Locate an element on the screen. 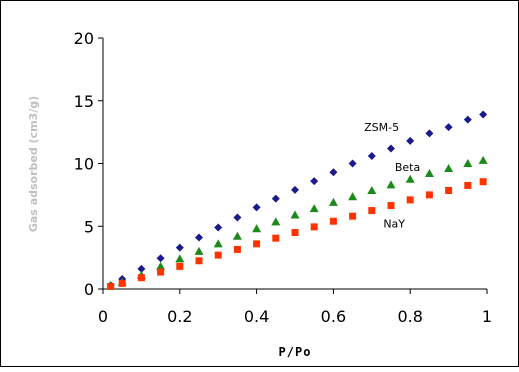 The width and height of the screenshot is (519, 372). x-tick-label: 0.4 is located at coordinates (256, 316).